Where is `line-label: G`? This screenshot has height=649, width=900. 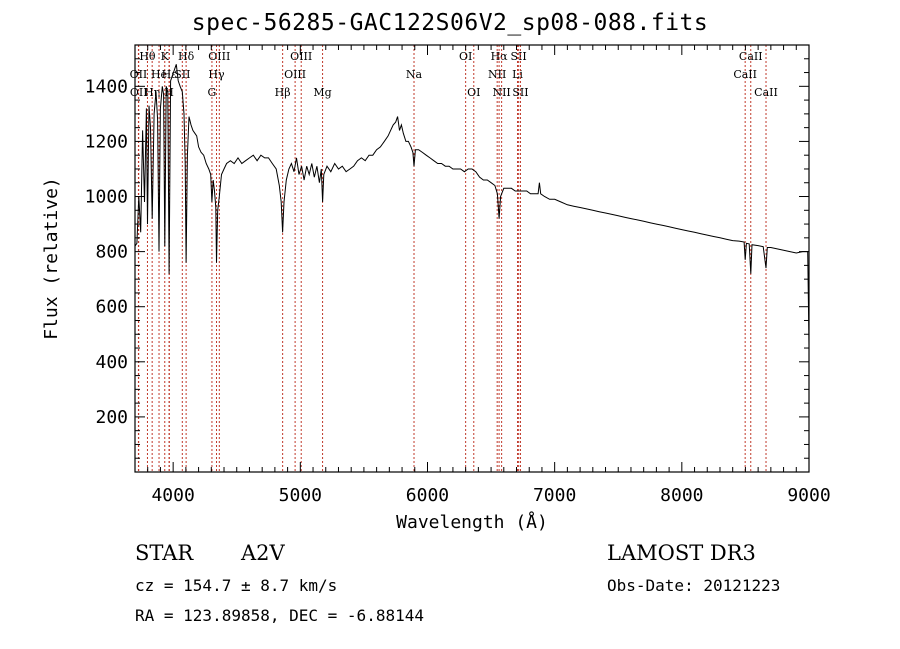
line-label: G is located at coordinates (212, 92).